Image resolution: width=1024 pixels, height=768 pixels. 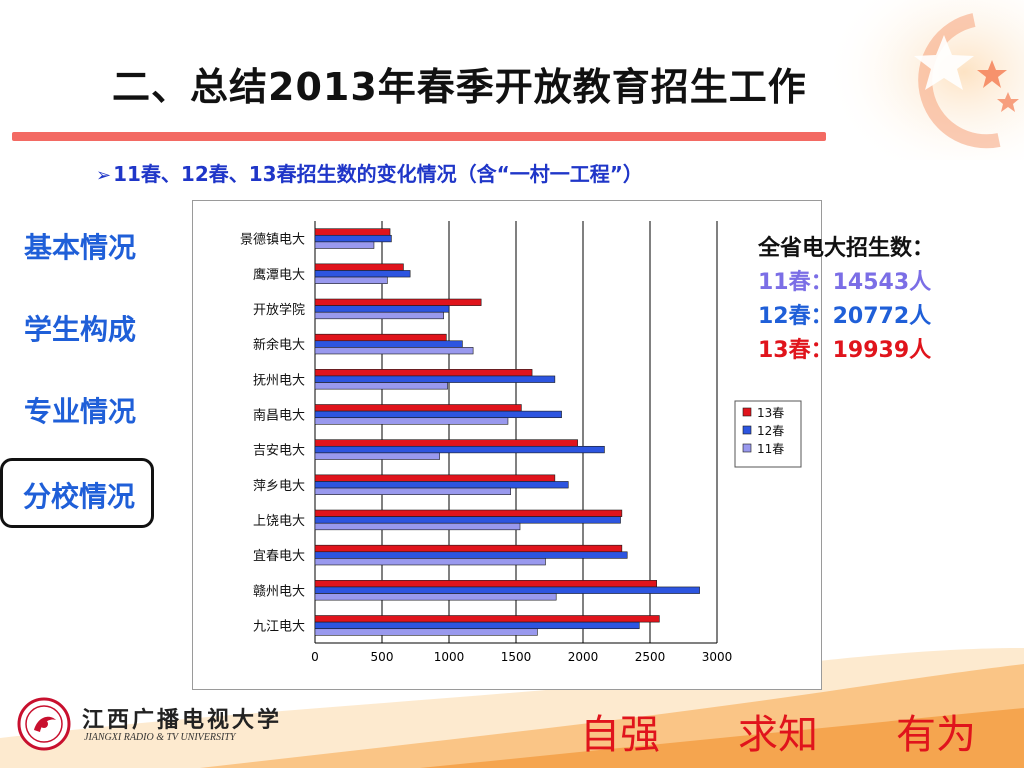 I want to click on university-logo: 江西广播电视大学 JIANGXI RADIO & TV UNIVERSITY, so click(x=147, y=726).